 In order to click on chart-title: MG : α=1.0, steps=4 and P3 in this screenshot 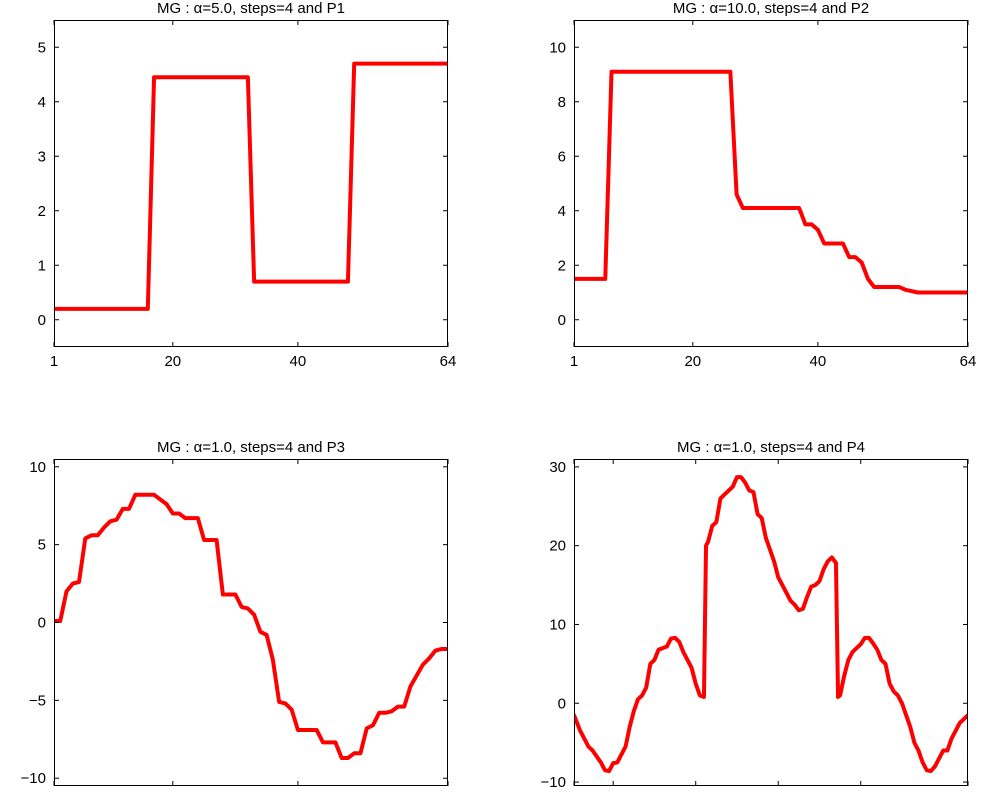, I will do `click(251, 447)`.